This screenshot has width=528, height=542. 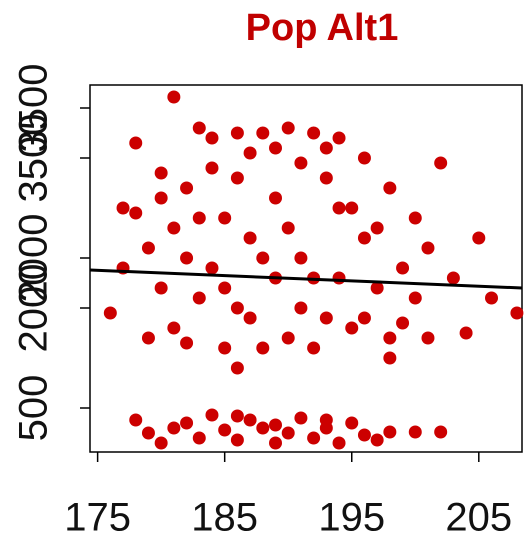 I want to click on x-tick-label: 175, so click(x=97, y=518).